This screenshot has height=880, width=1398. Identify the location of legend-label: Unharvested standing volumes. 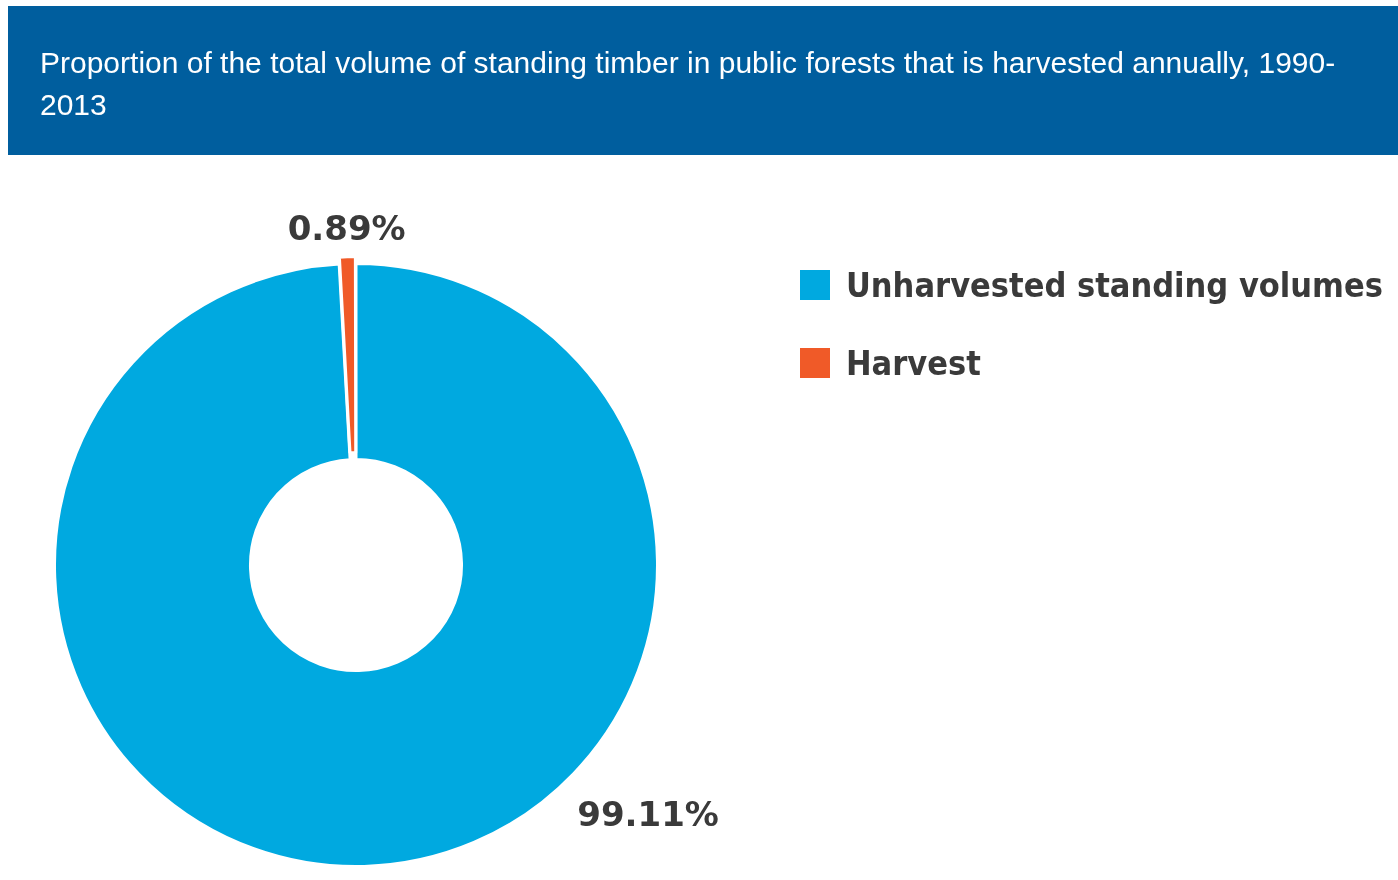
(1114, 285).